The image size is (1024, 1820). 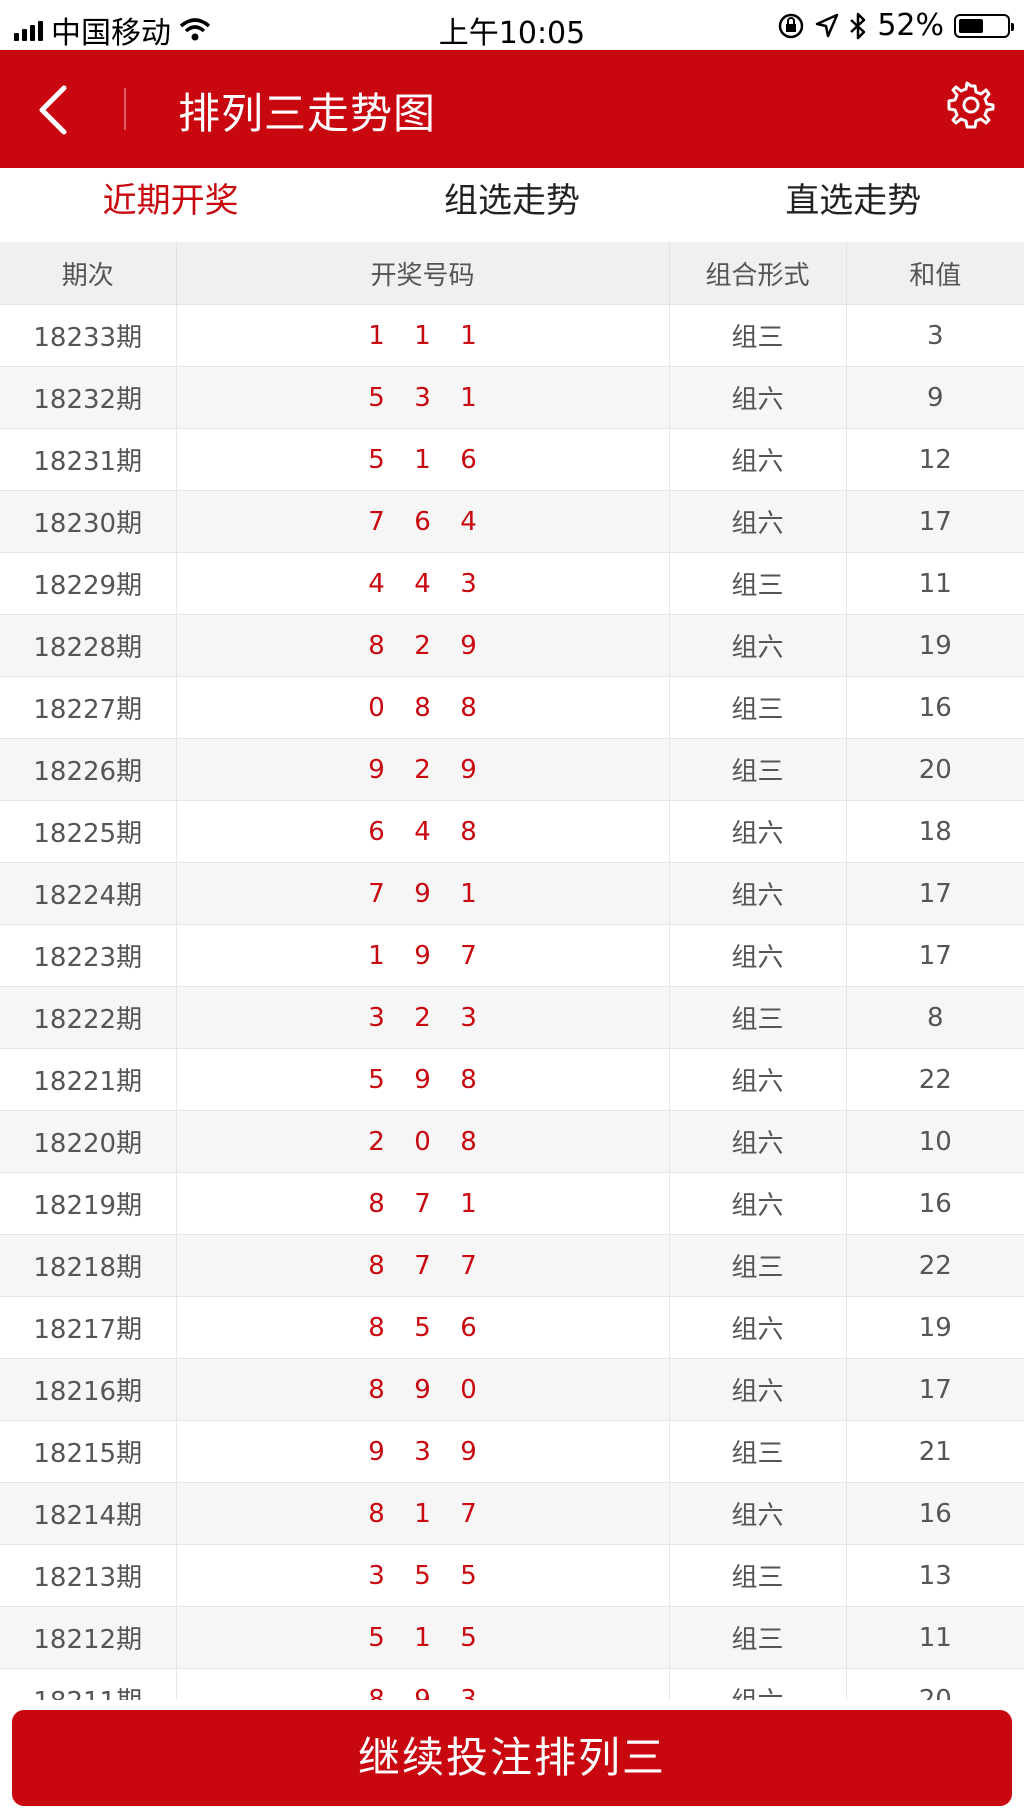 I want to click on sum-cell: 21, so click(x=935, y=1451).